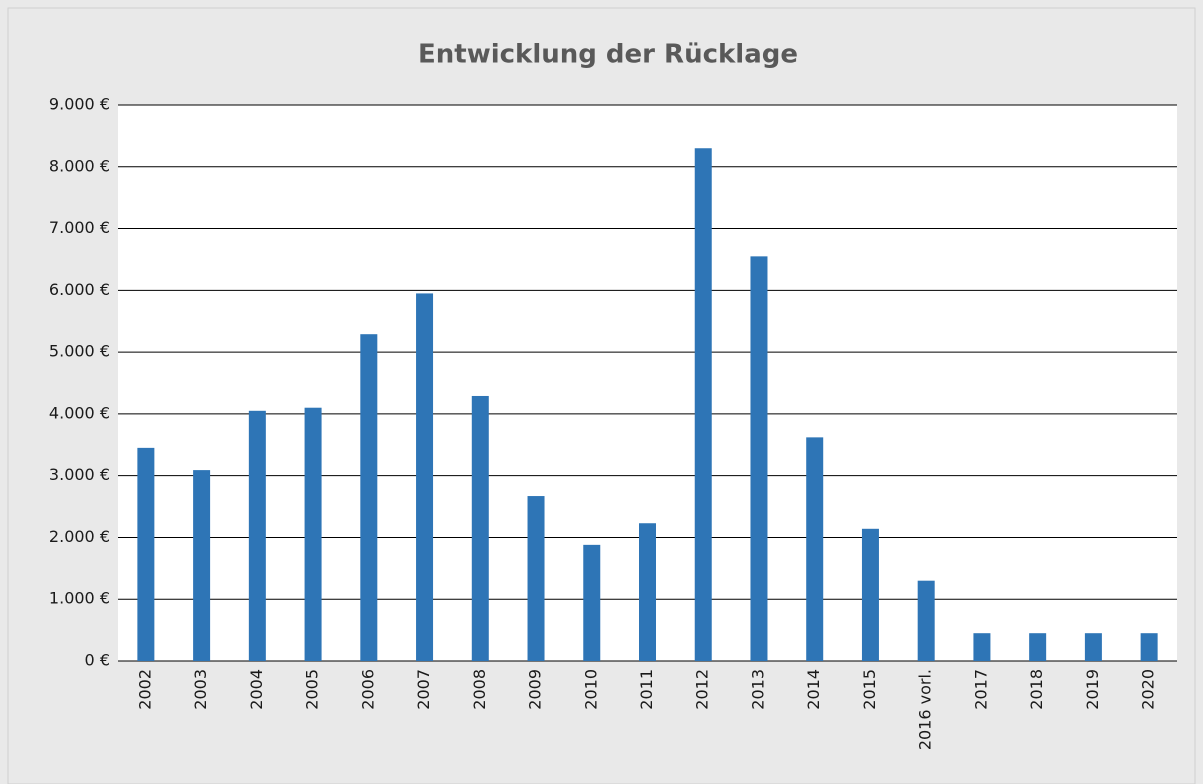 The image size is (1203, 784). Describe the element at coordinates (79, 474) in the screenshot. I see `y-tick-label: 3.000 €` at that location.